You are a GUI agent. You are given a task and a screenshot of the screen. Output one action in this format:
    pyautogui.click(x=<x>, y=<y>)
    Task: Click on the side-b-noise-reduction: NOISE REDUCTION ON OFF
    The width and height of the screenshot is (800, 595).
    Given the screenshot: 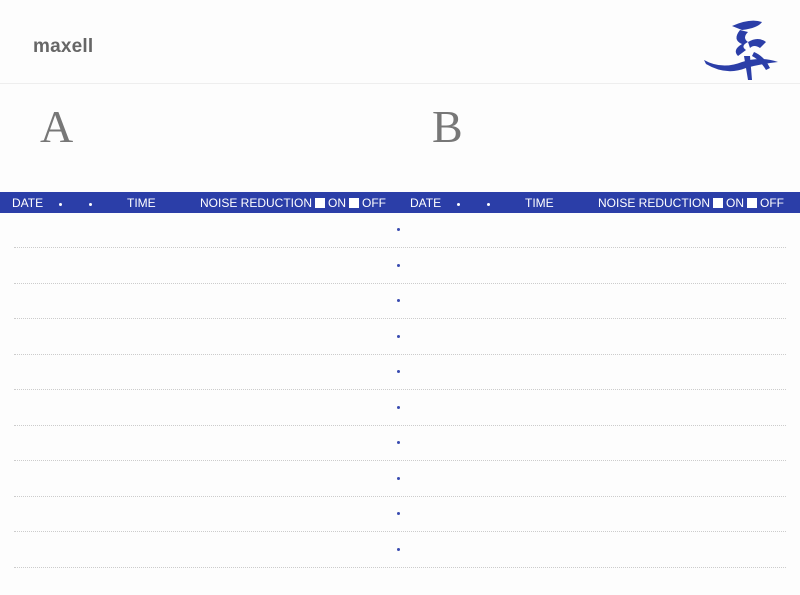 What is the action you would take?
    pyautogui.click(x=691, y=203)
    